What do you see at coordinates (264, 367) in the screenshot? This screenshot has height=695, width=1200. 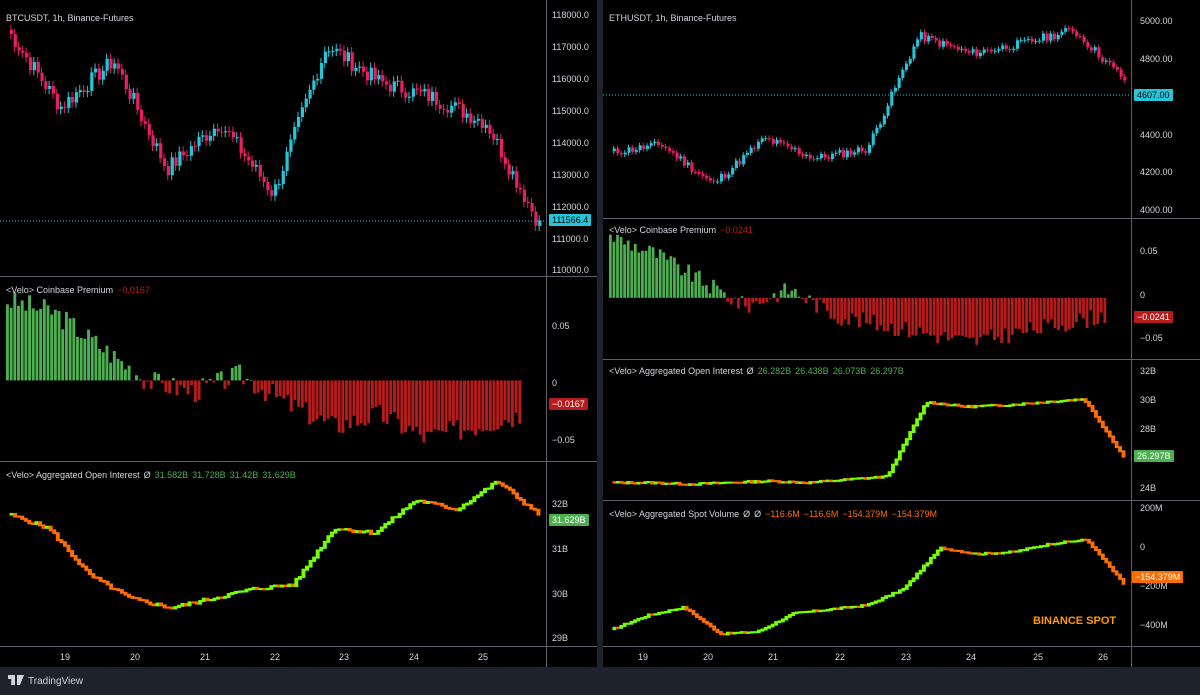 I see `btc-premium-bars` at bounding box center [264, 367].